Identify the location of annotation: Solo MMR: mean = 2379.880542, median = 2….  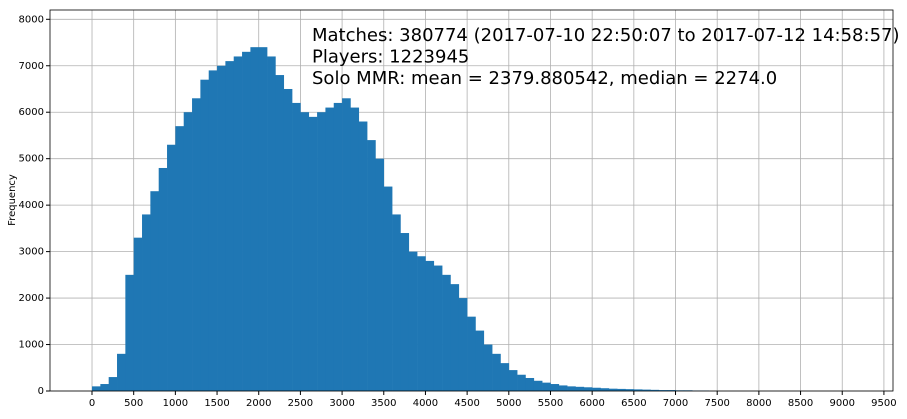
(544, 78).